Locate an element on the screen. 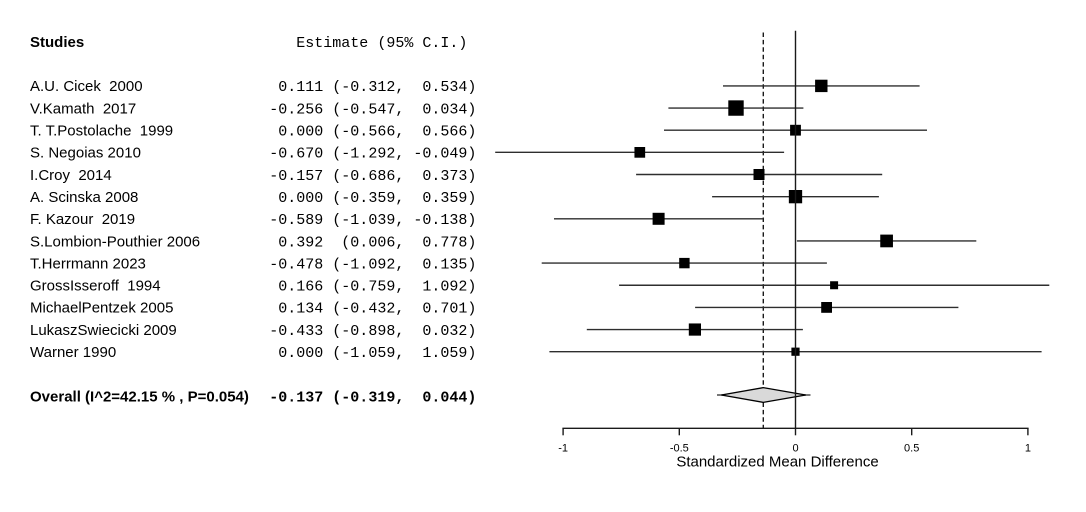  svg-text: A. Scinska 2008 is located at coordinates (84, 197).